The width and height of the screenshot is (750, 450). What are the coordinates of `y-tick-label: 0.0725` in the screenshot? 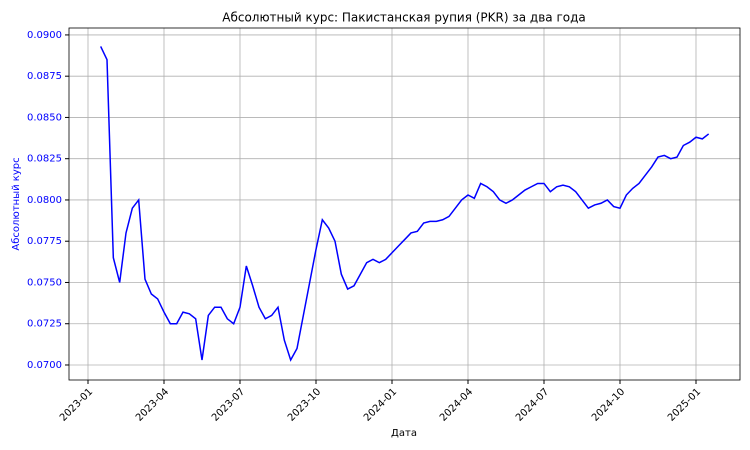 It's located at (44, 324).